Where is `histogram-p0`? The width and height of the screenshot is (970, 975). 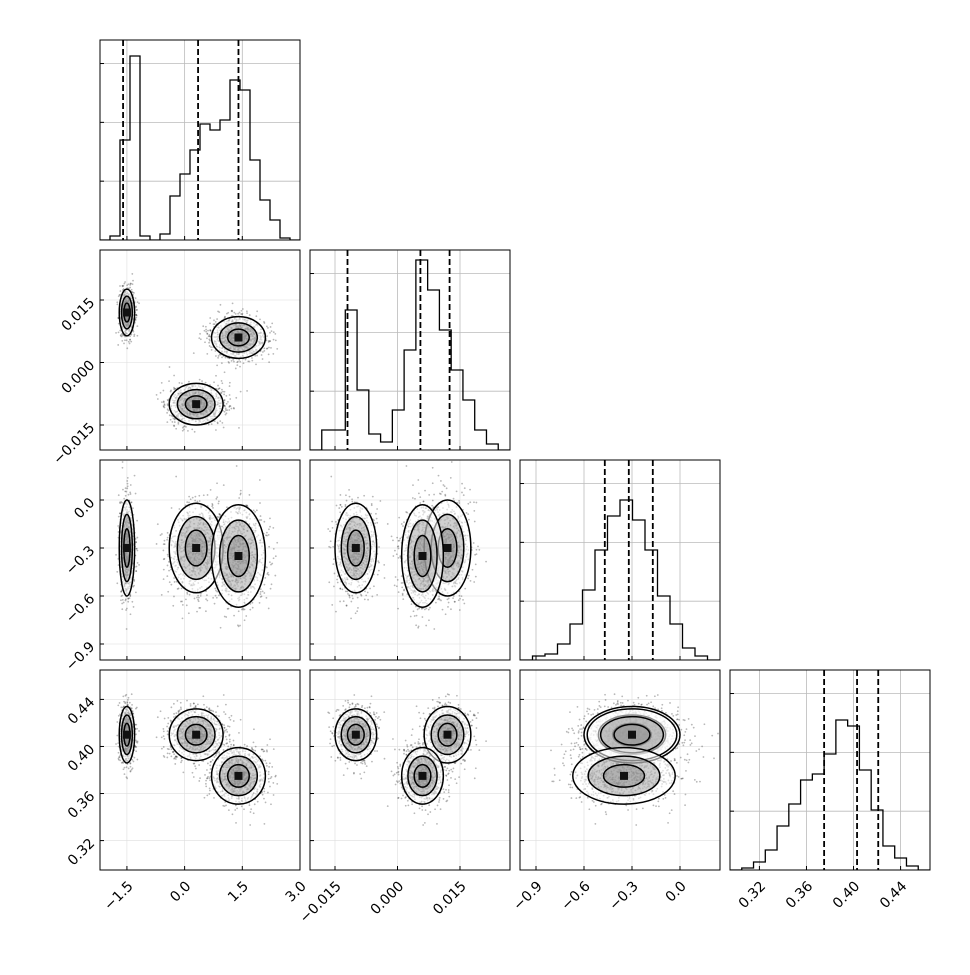
histogram-p0 is located at coordinates (200, 148).